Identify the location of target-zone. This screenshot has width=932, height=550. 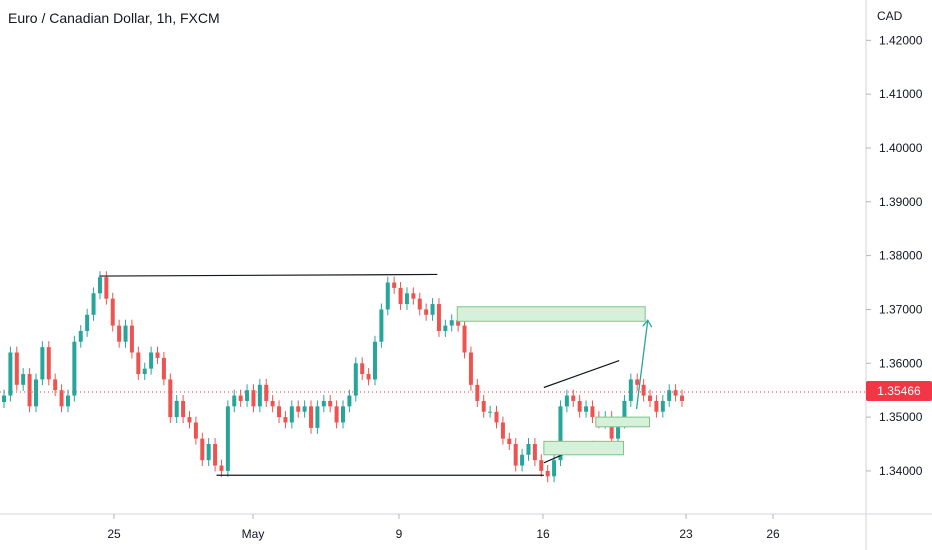
(551, 314).